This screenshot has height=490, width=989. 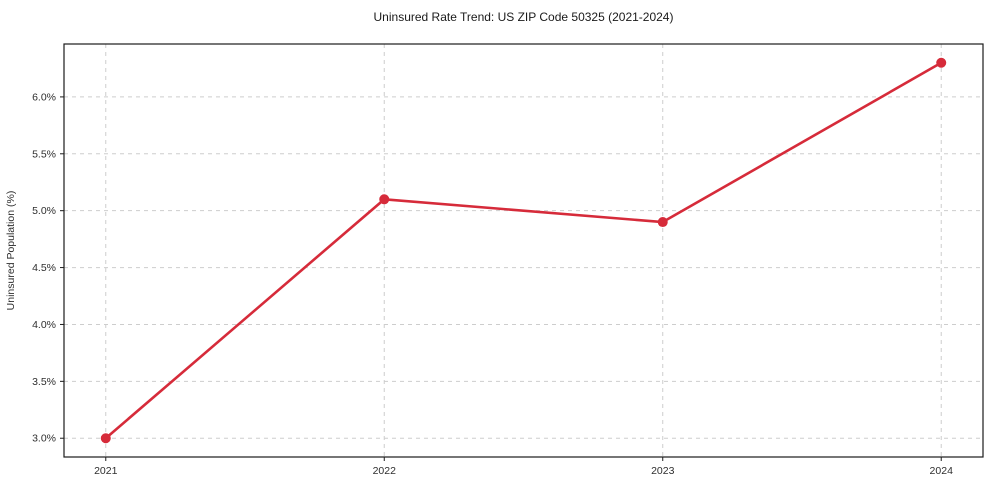 What do you see at coordinates (663, 471) in the screenshot?
I see `x-tick-label: 2023` at bounding box center [663, 471].